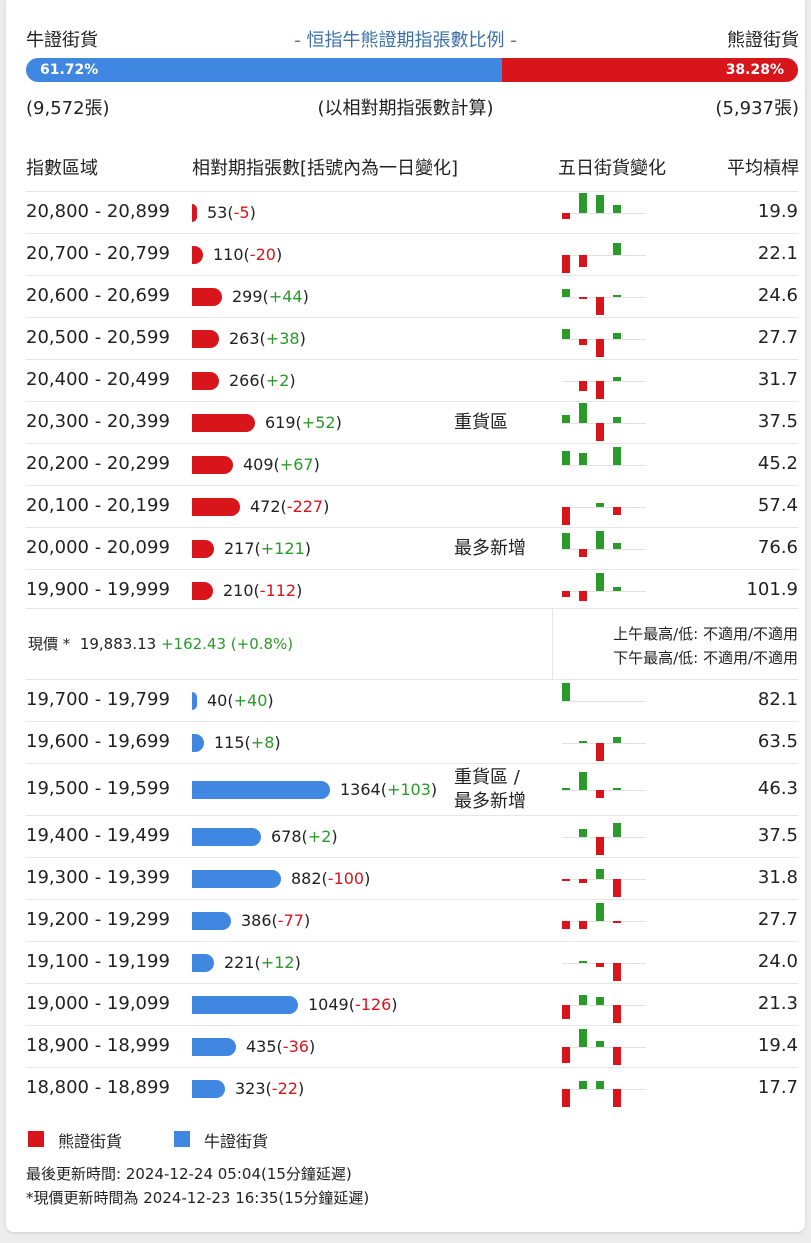 This screenshot has height=1243, width=811. I want to click on one-day-change: +40, so click(250, 700).